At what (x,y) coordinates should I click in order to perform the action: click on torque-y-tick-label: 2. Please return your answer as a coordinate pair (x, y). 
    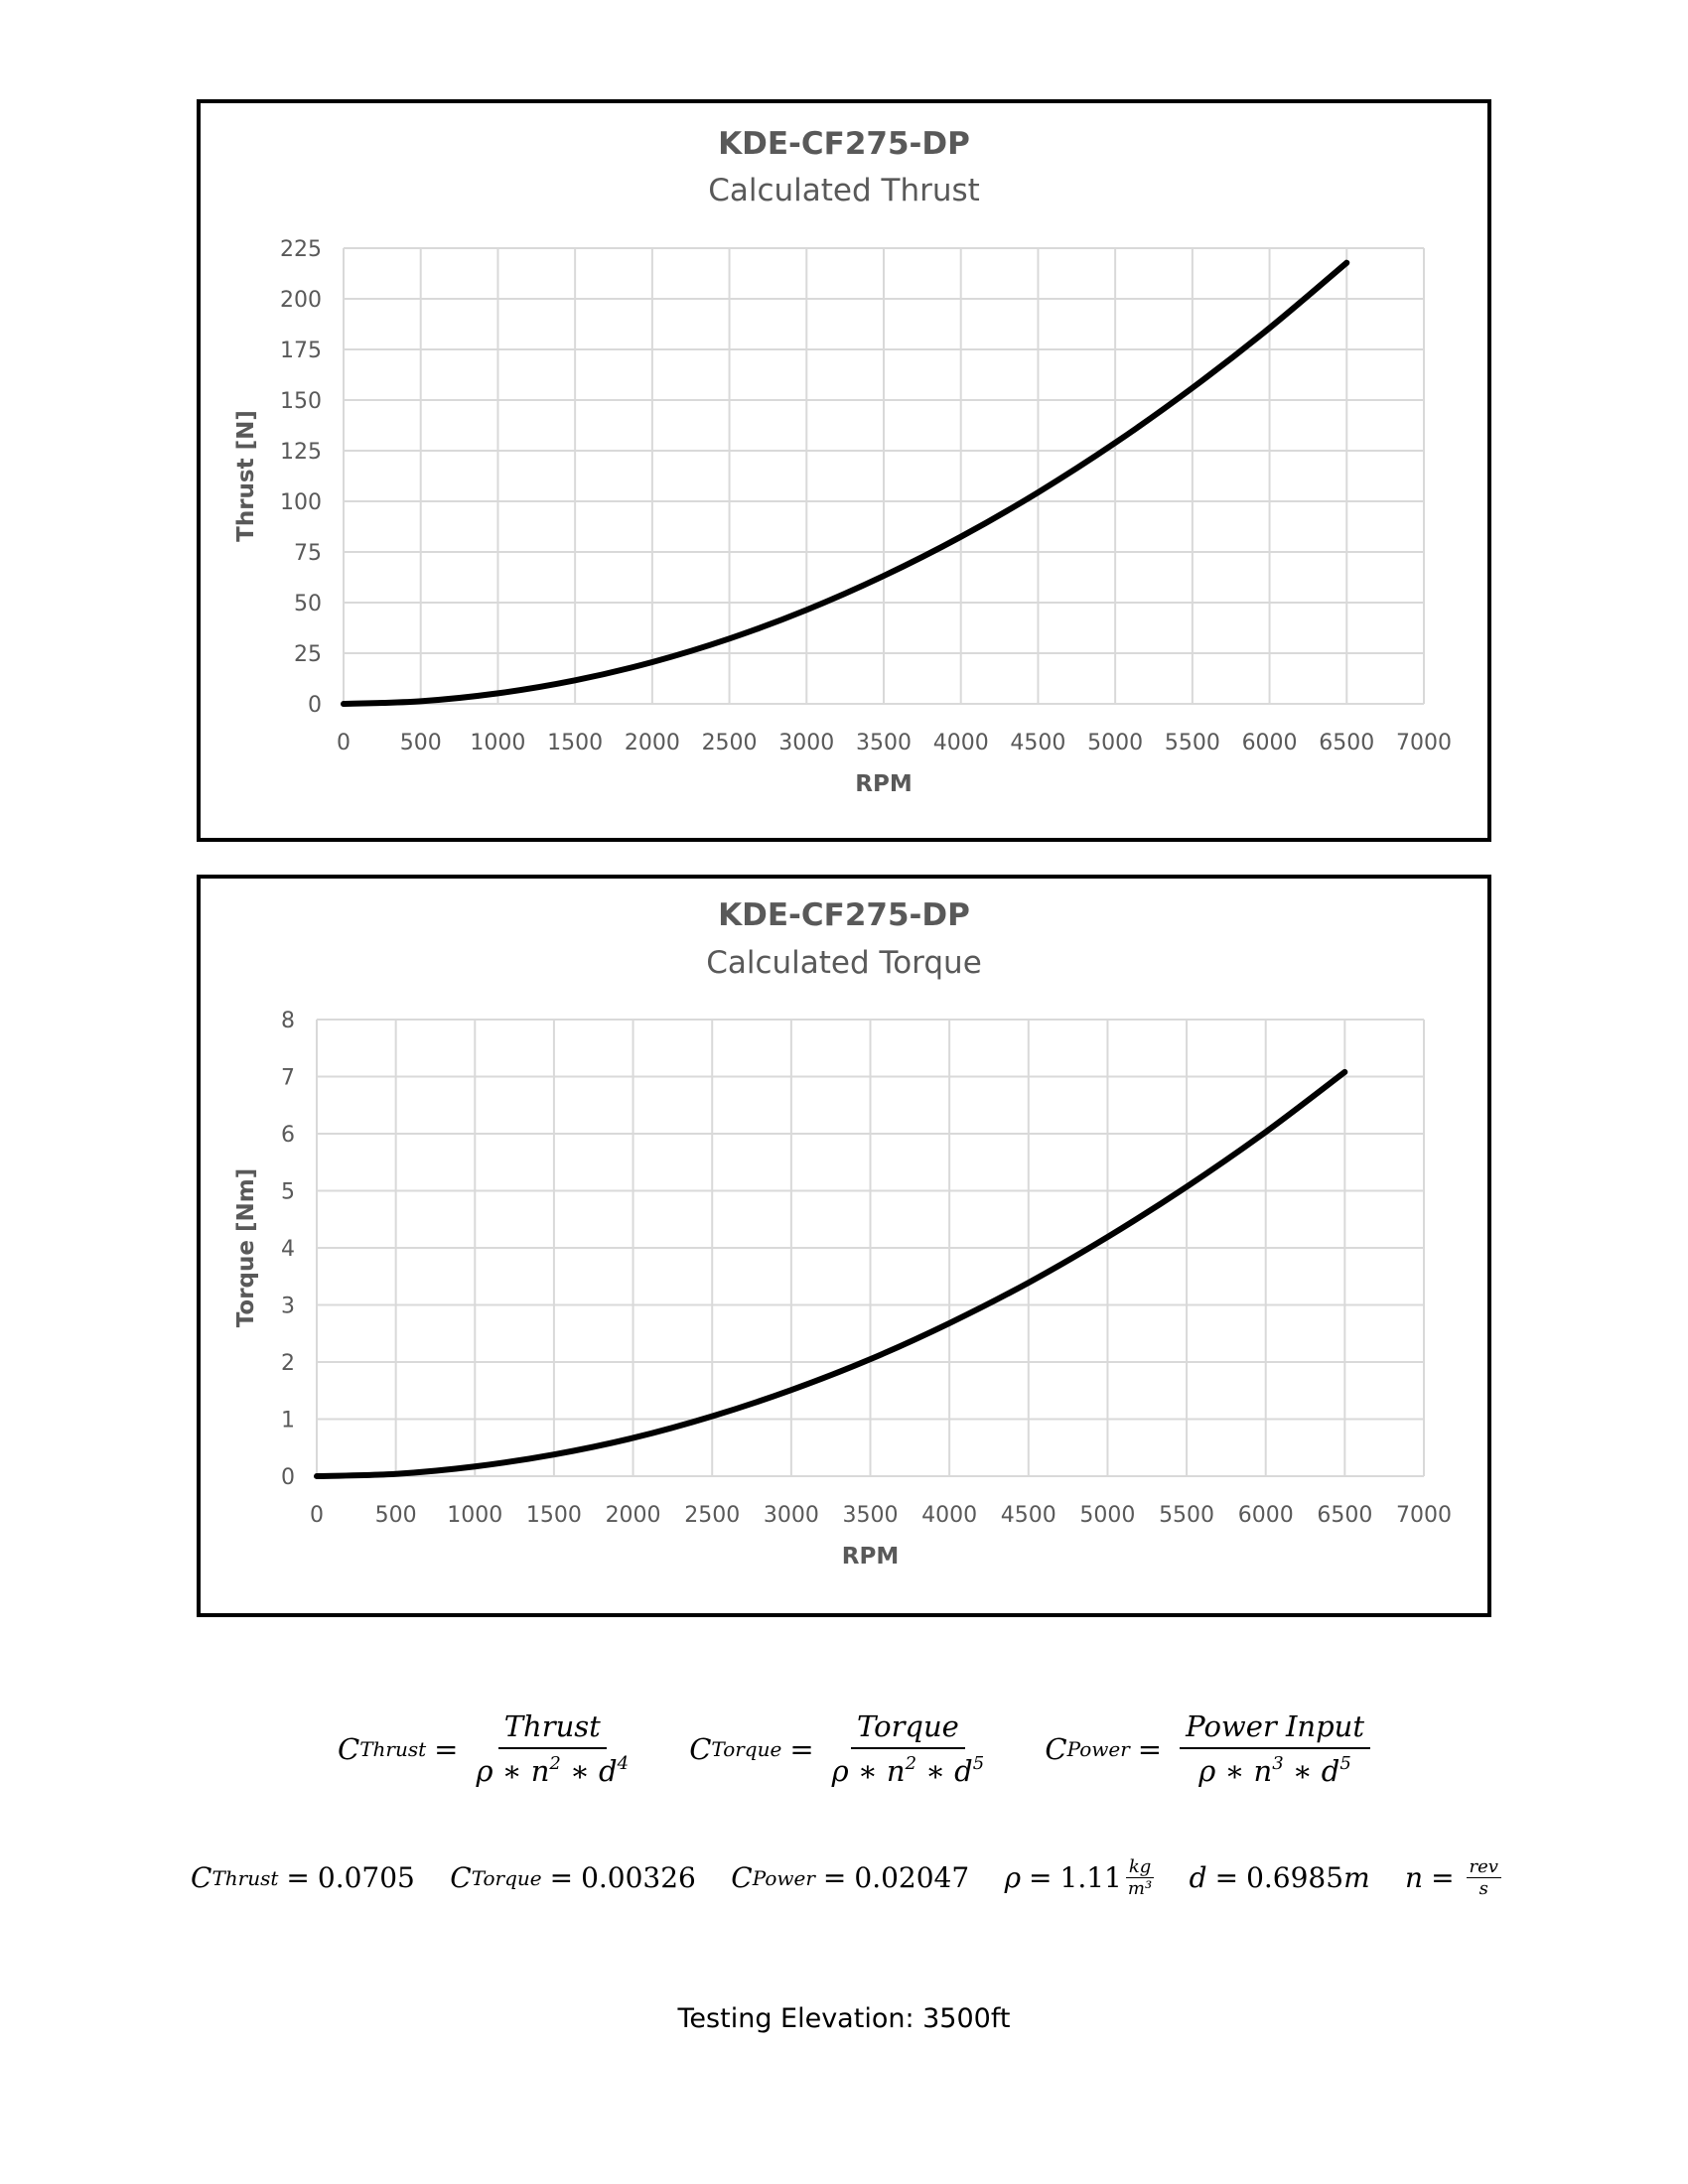
    Looking at the image, I should click on (288, 1363).